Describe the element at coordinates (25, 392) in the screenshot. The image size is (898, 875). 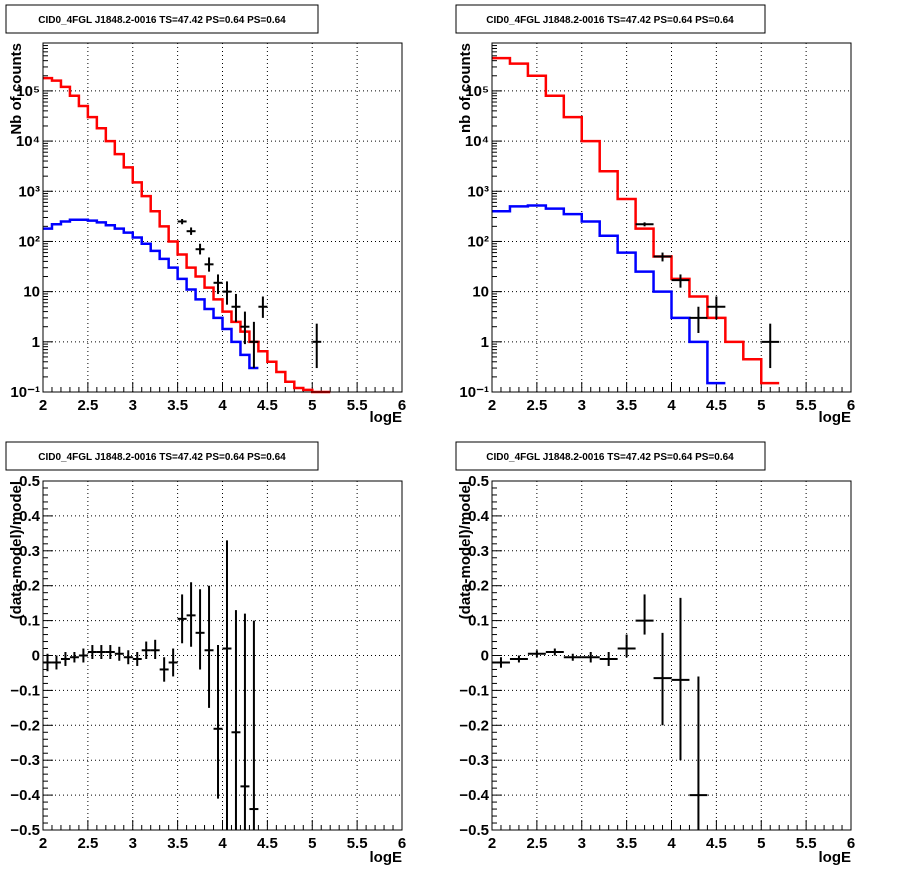
I see `y-tick-label: 10⁻¹` at that location.